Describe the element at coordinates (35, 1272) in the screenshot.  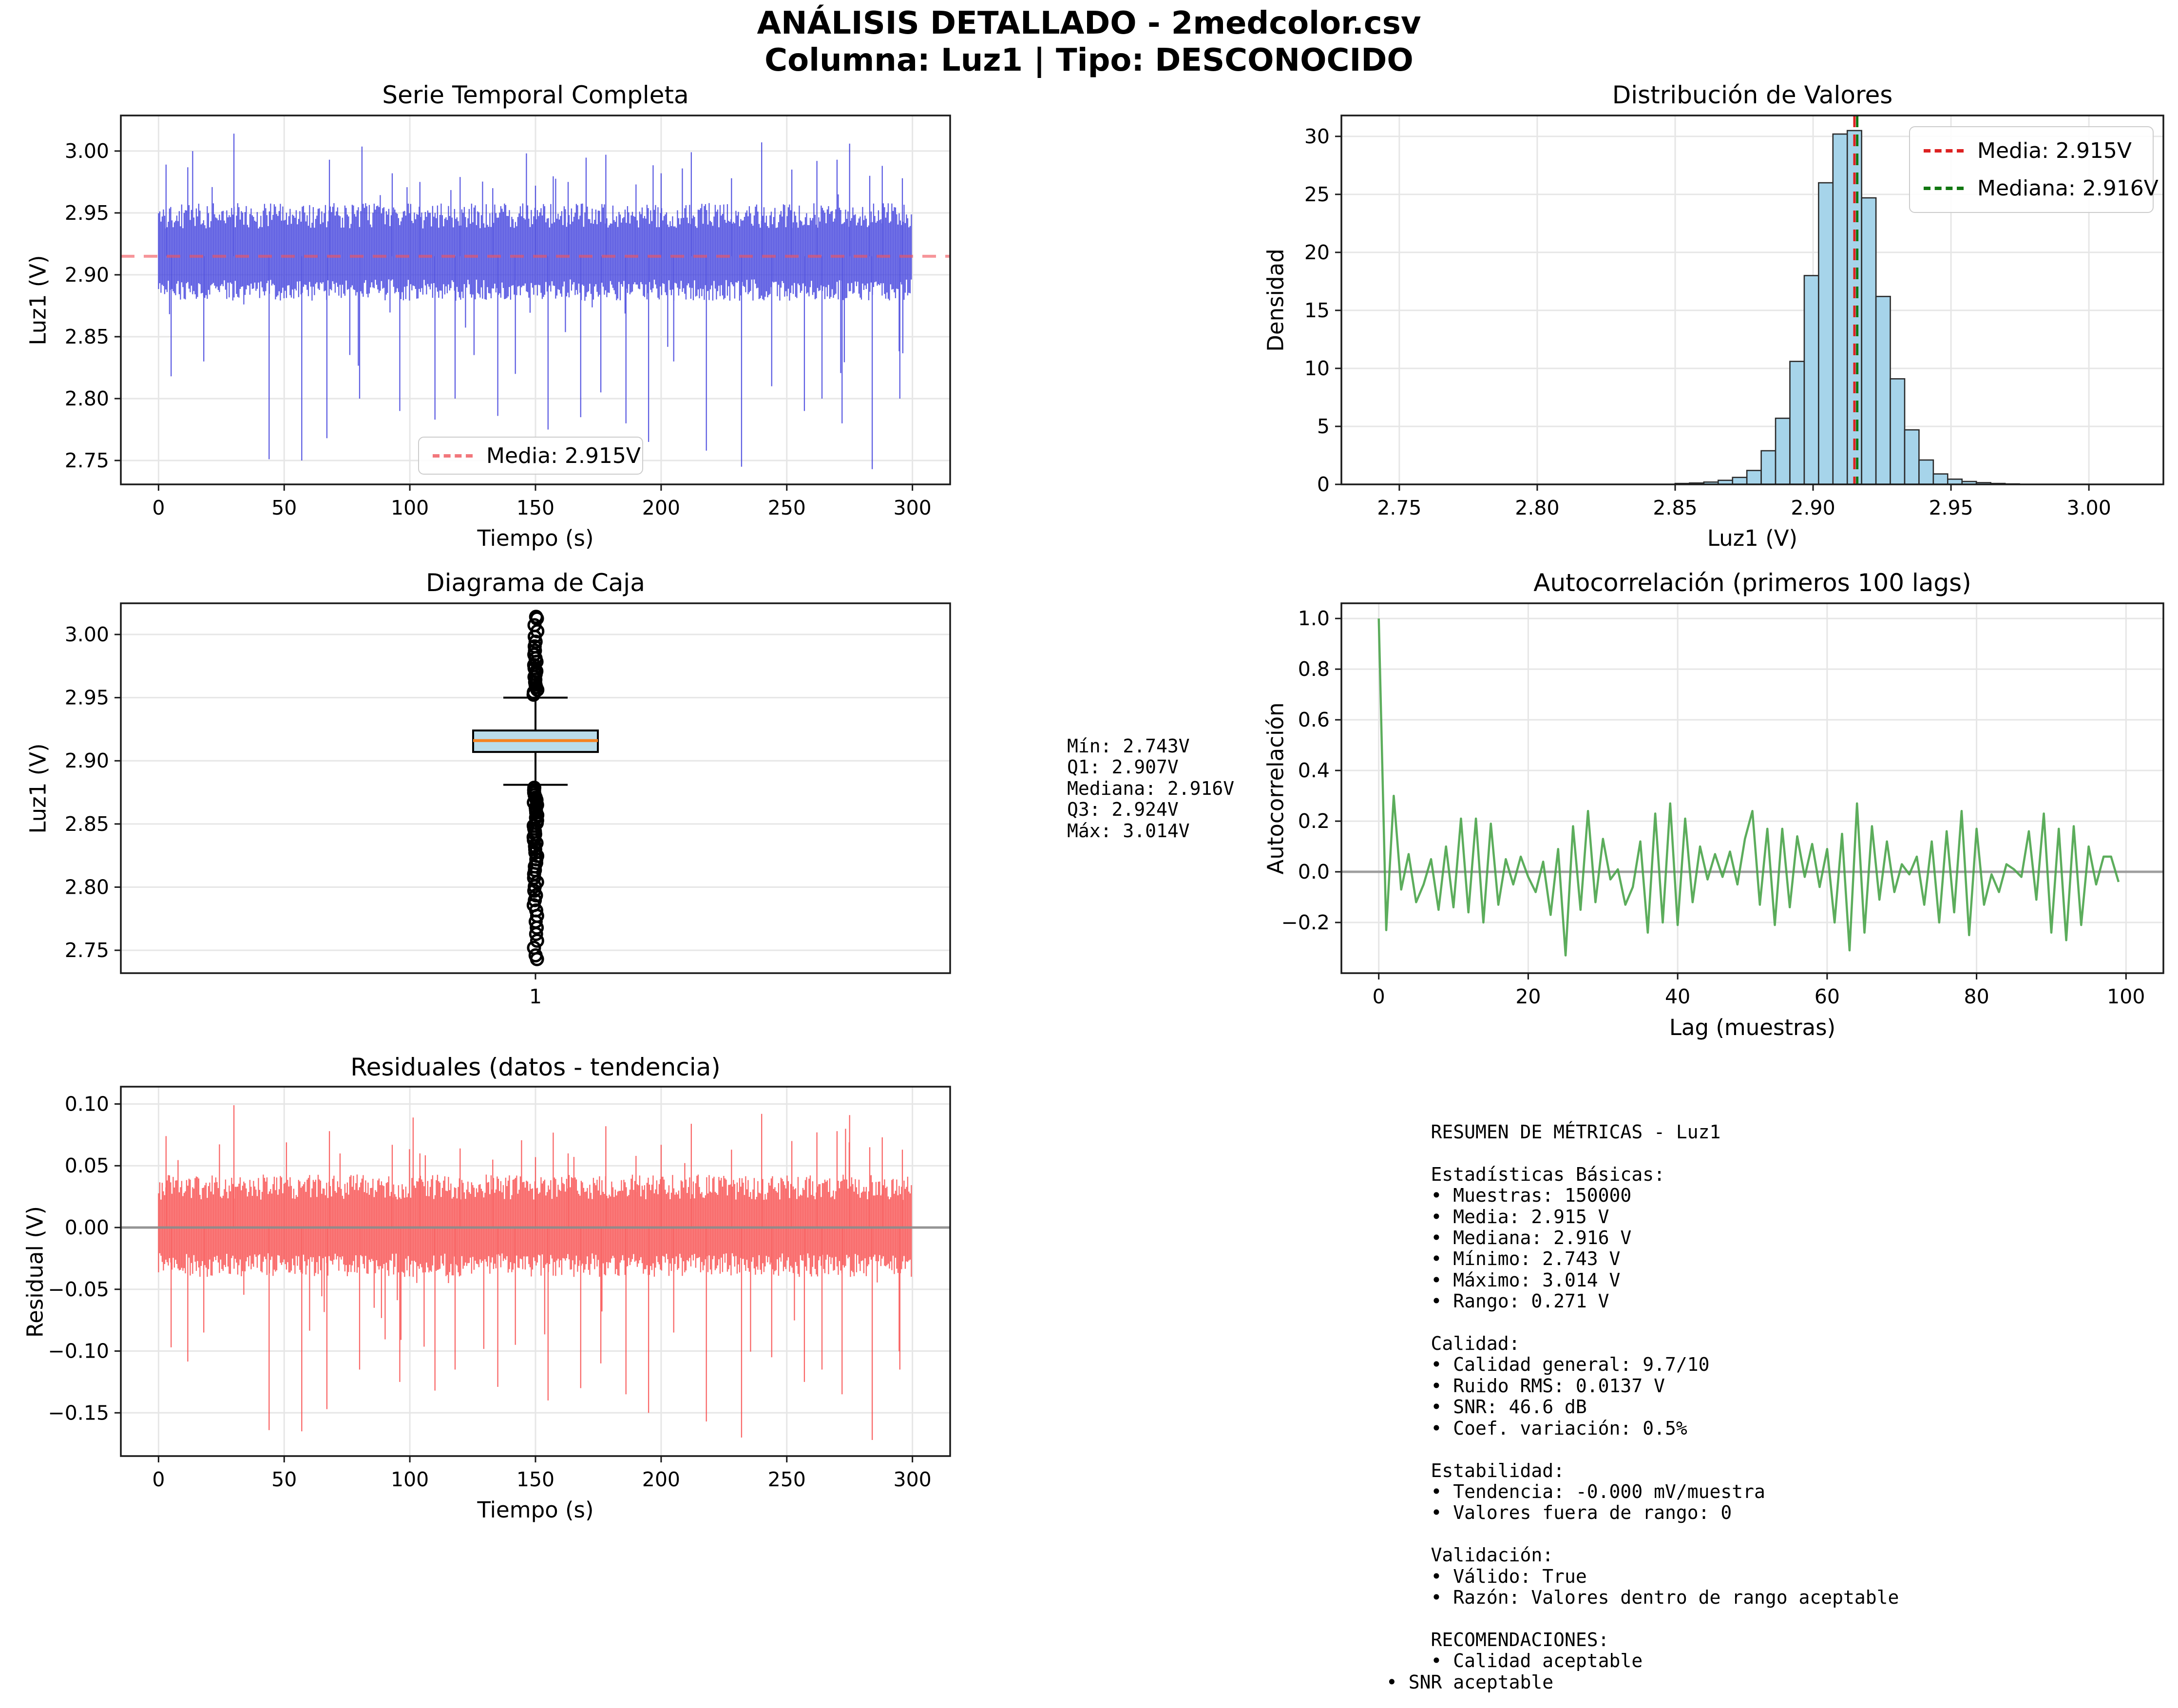
I see `ylabel-residuales: Residual (V)` at that location.